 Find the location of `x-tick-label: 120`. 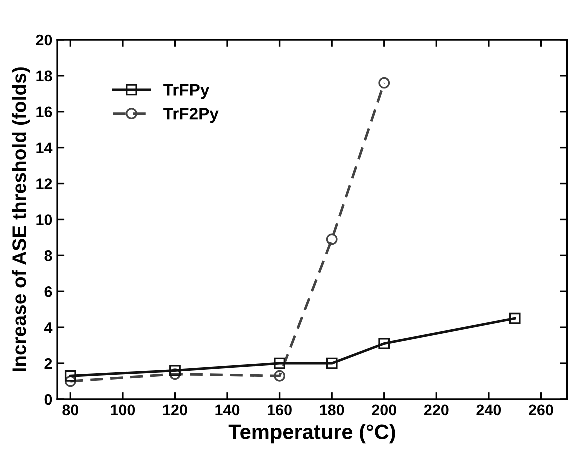

x-tick-label: 120 is located at coordinates (175, 410).